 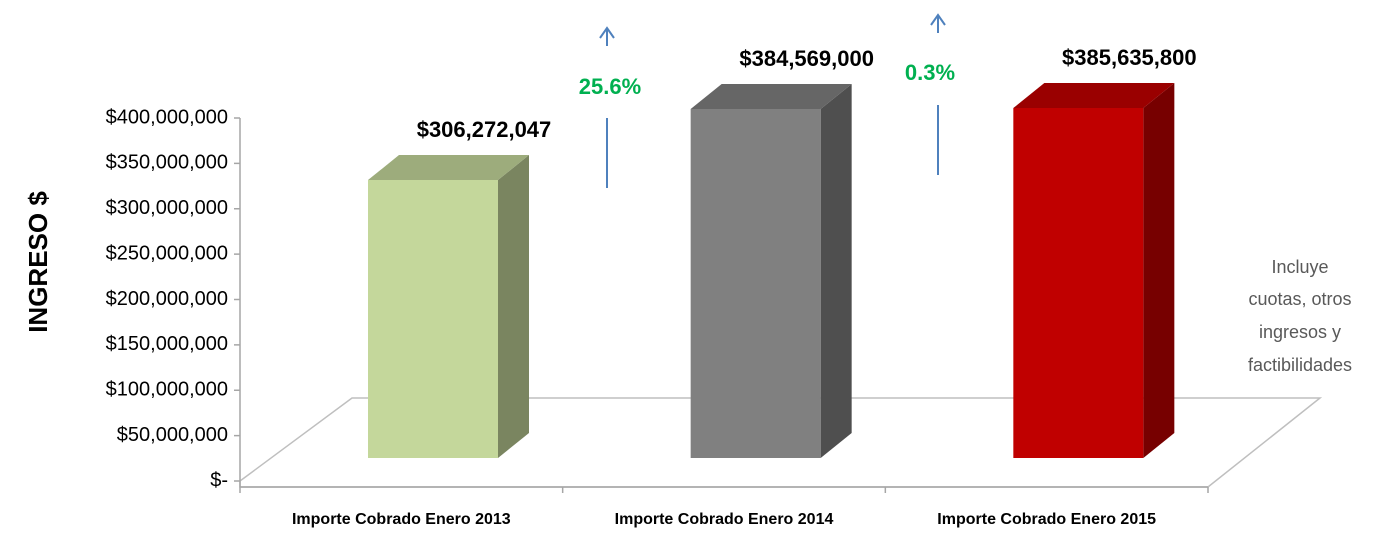 What do you see at coordinates (167, 299) in the screenshot?
I see `y-tick-label: $200,000,000` at bounding box center [167, 299].